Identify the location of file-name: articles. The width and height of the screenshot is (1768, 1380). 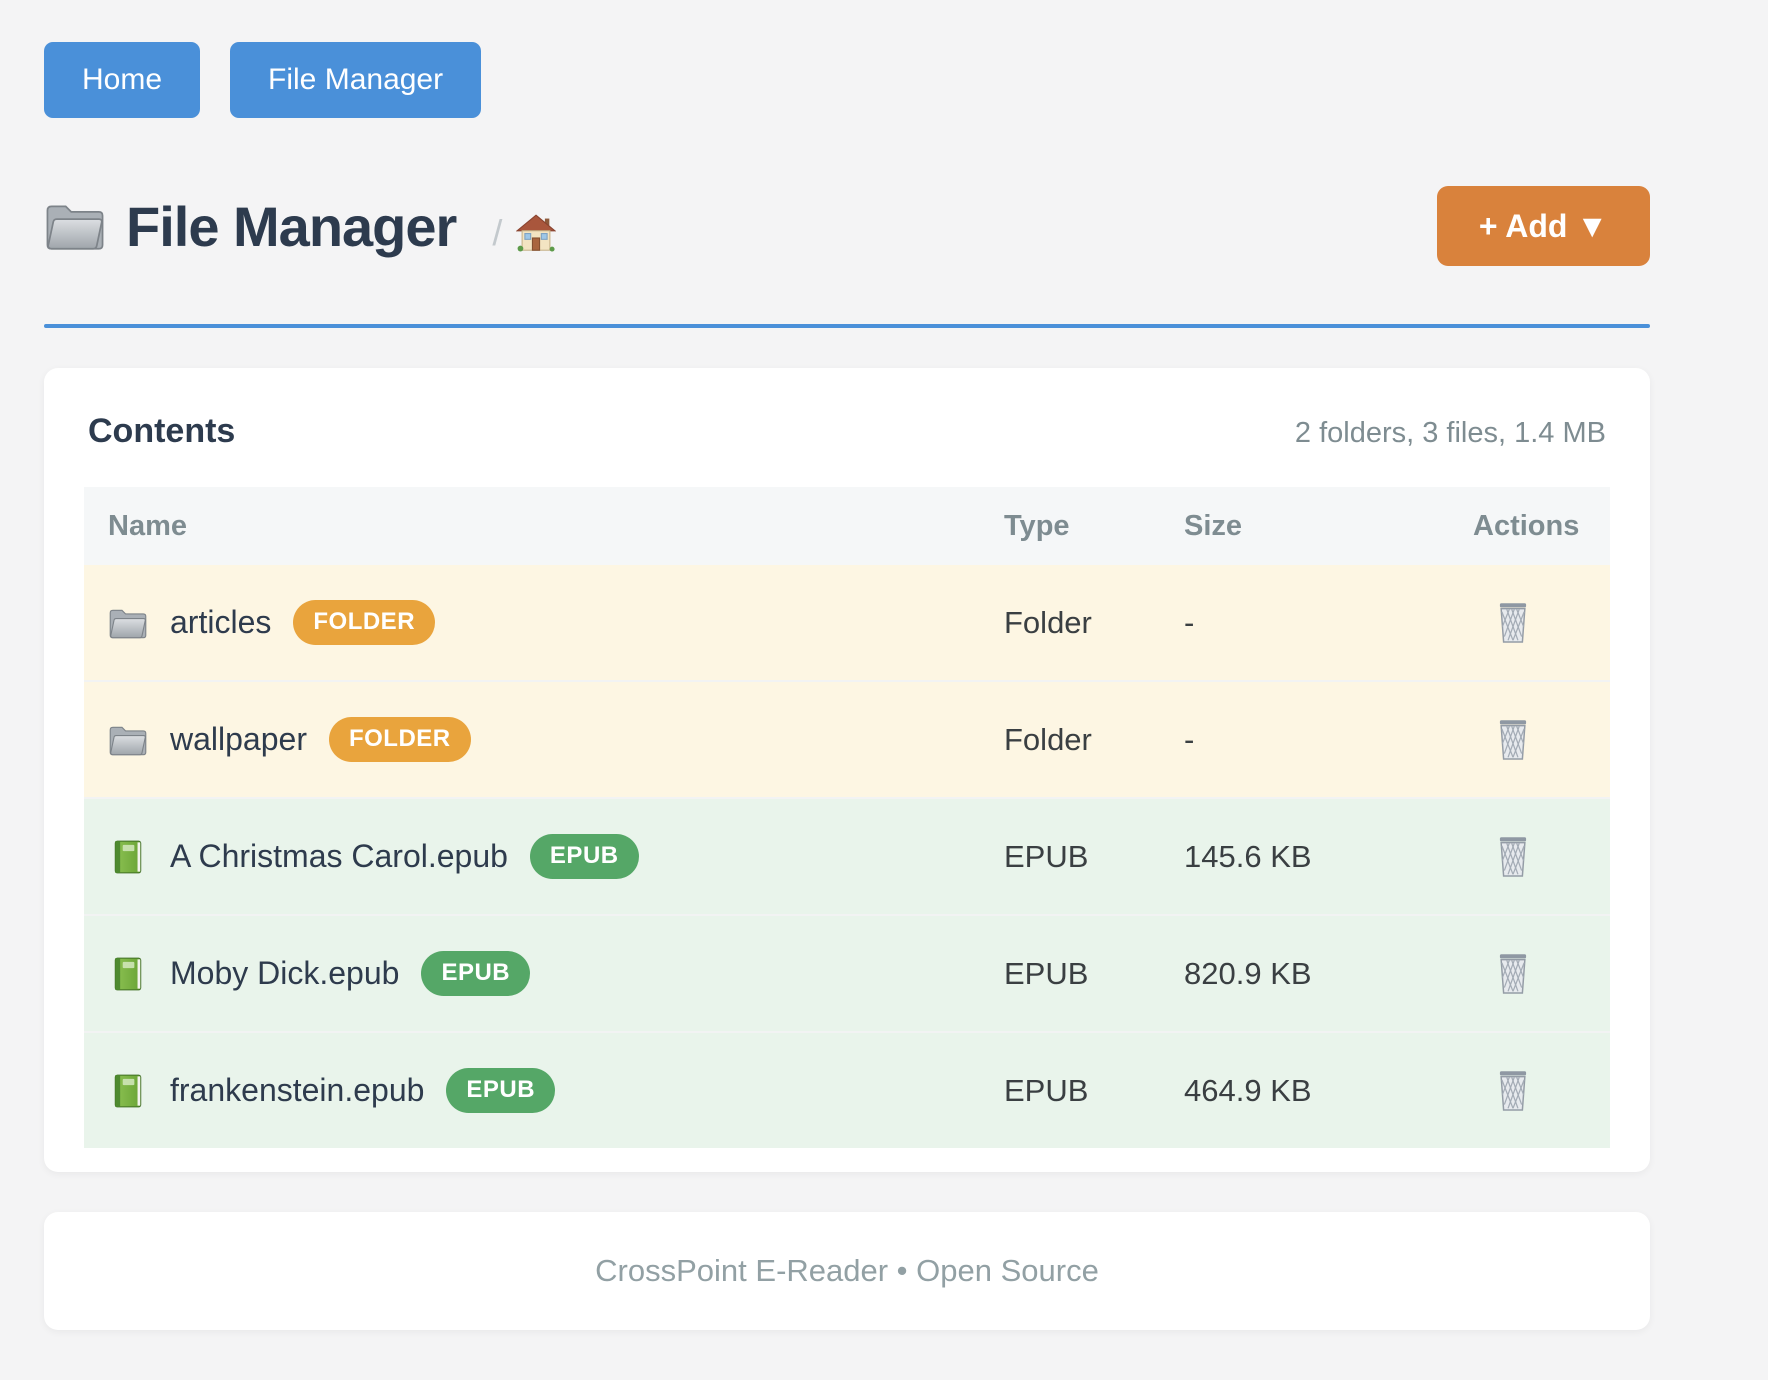
(221, 622).